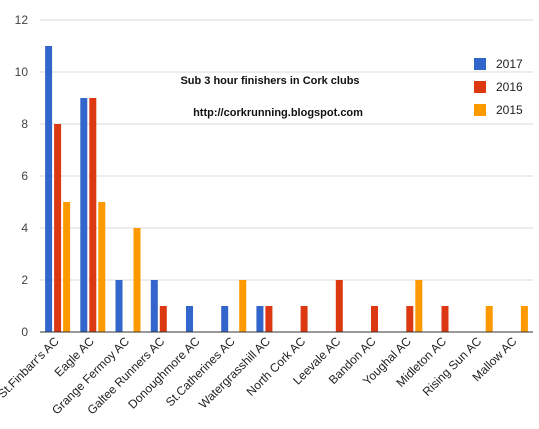 The width and height of the screenshot is (539, 429). What do you see at coordinates (163, 319) in the screenshot?
I see `bar-galtee-runners-ac-2016` at bounding box center [163, 319].